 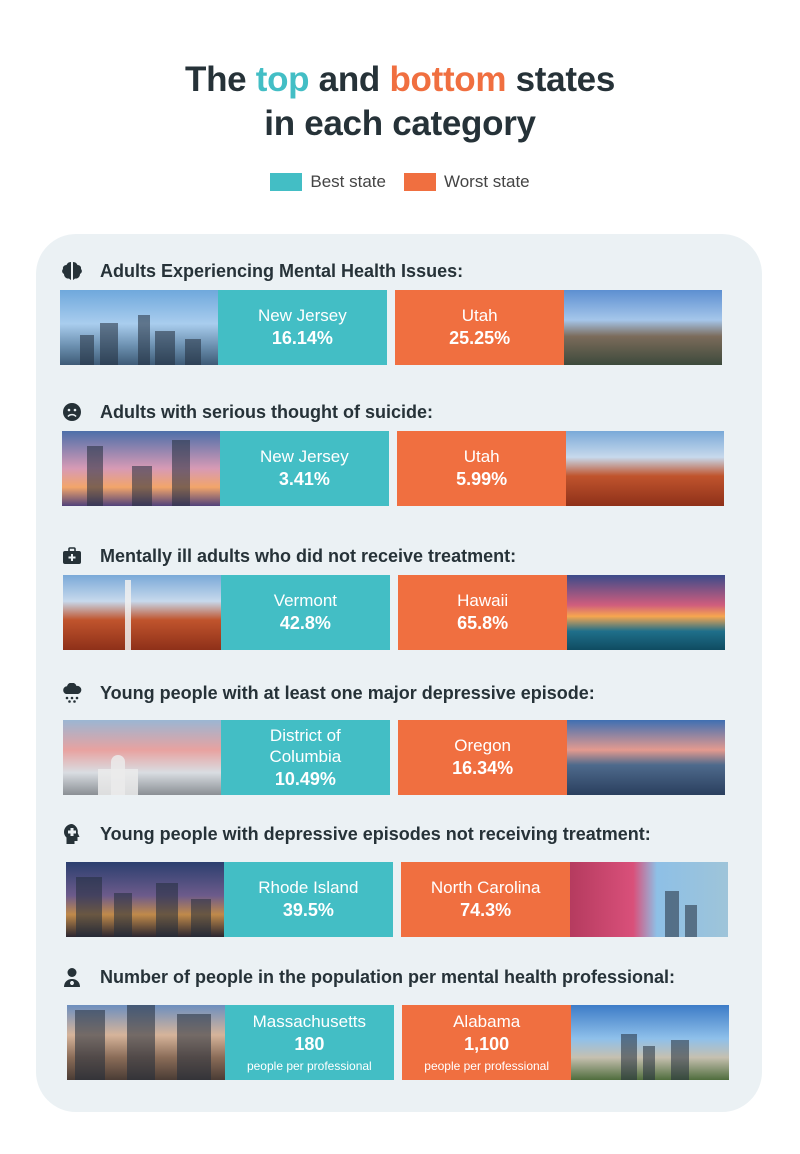 What do you see at coordinates (481, 468) in the screenshot?
I see `worst-state-box: Utah 5.99%` at bounding box center [481, 468].